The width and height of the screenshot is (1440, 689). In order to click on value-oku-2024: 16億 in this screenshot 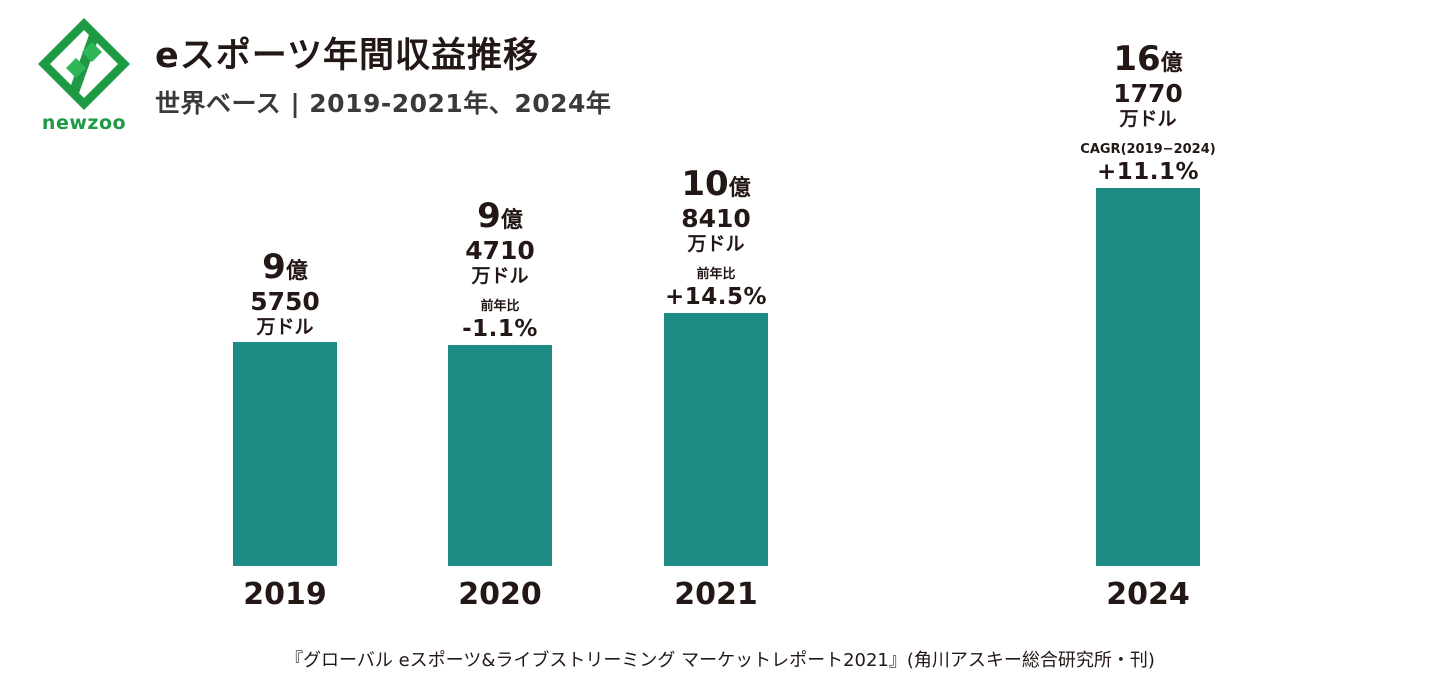, I will do `click(1148, 61)`.